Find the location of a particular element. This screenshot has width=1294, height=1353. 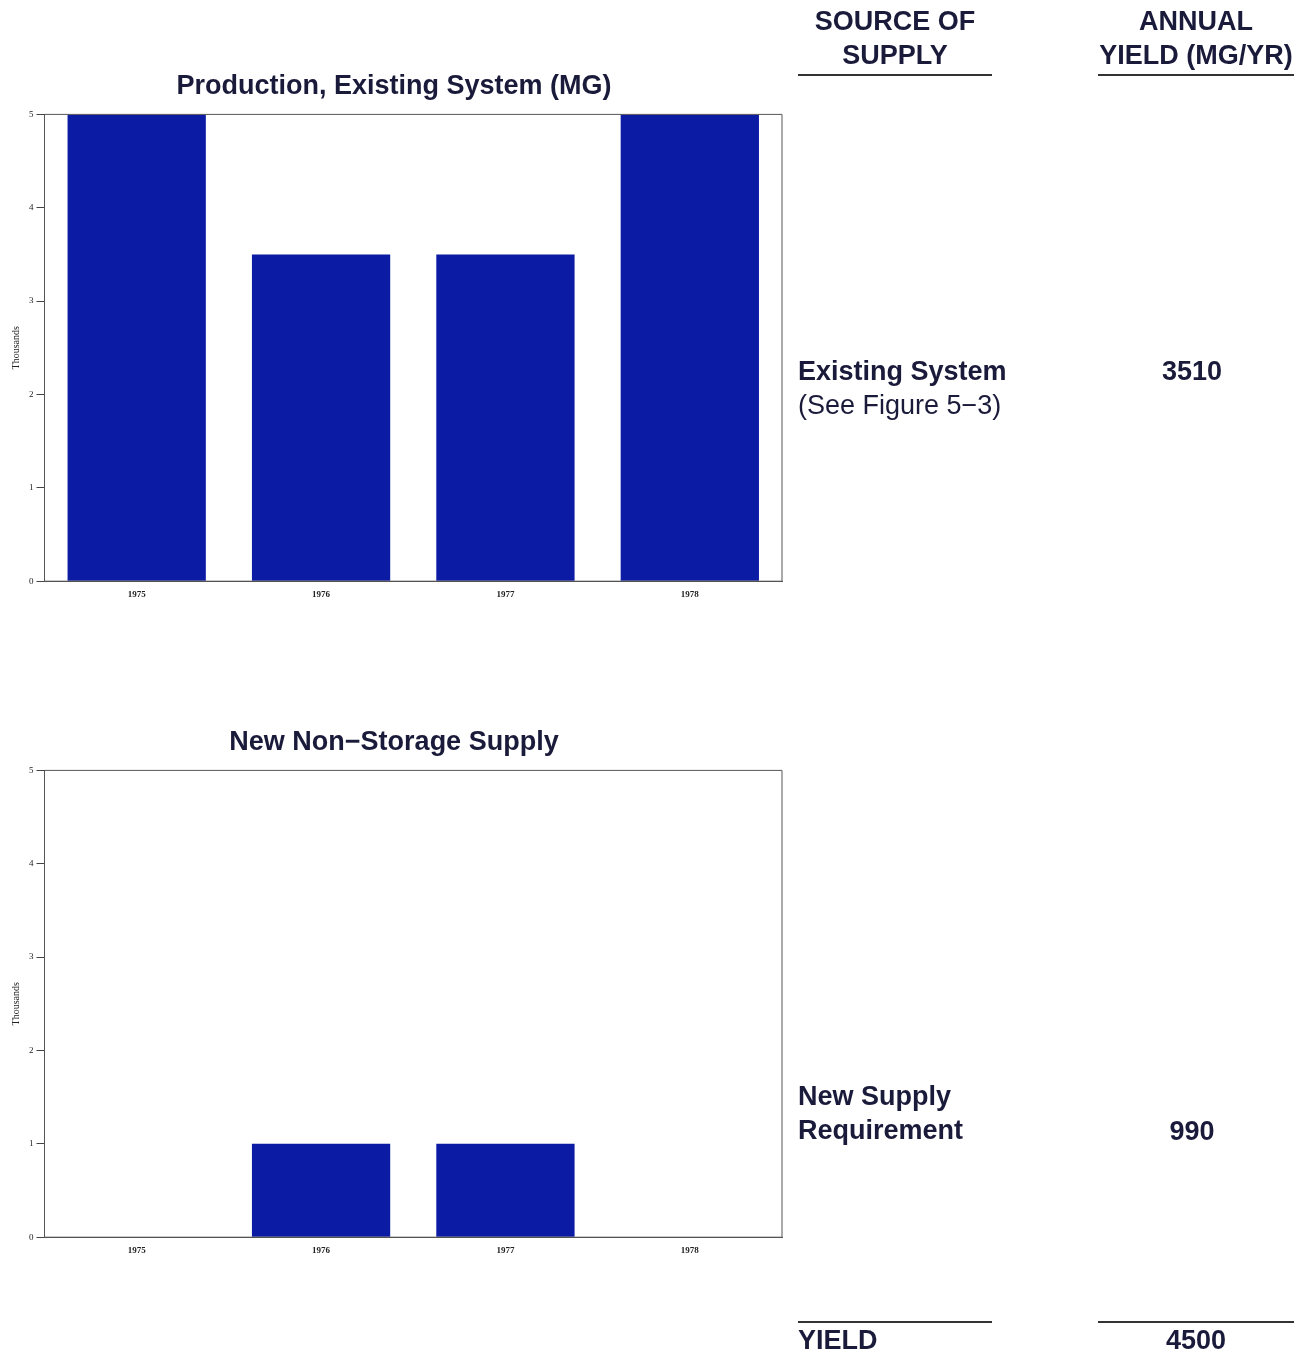

text: 3510 is located at coordinates (1192, 371).